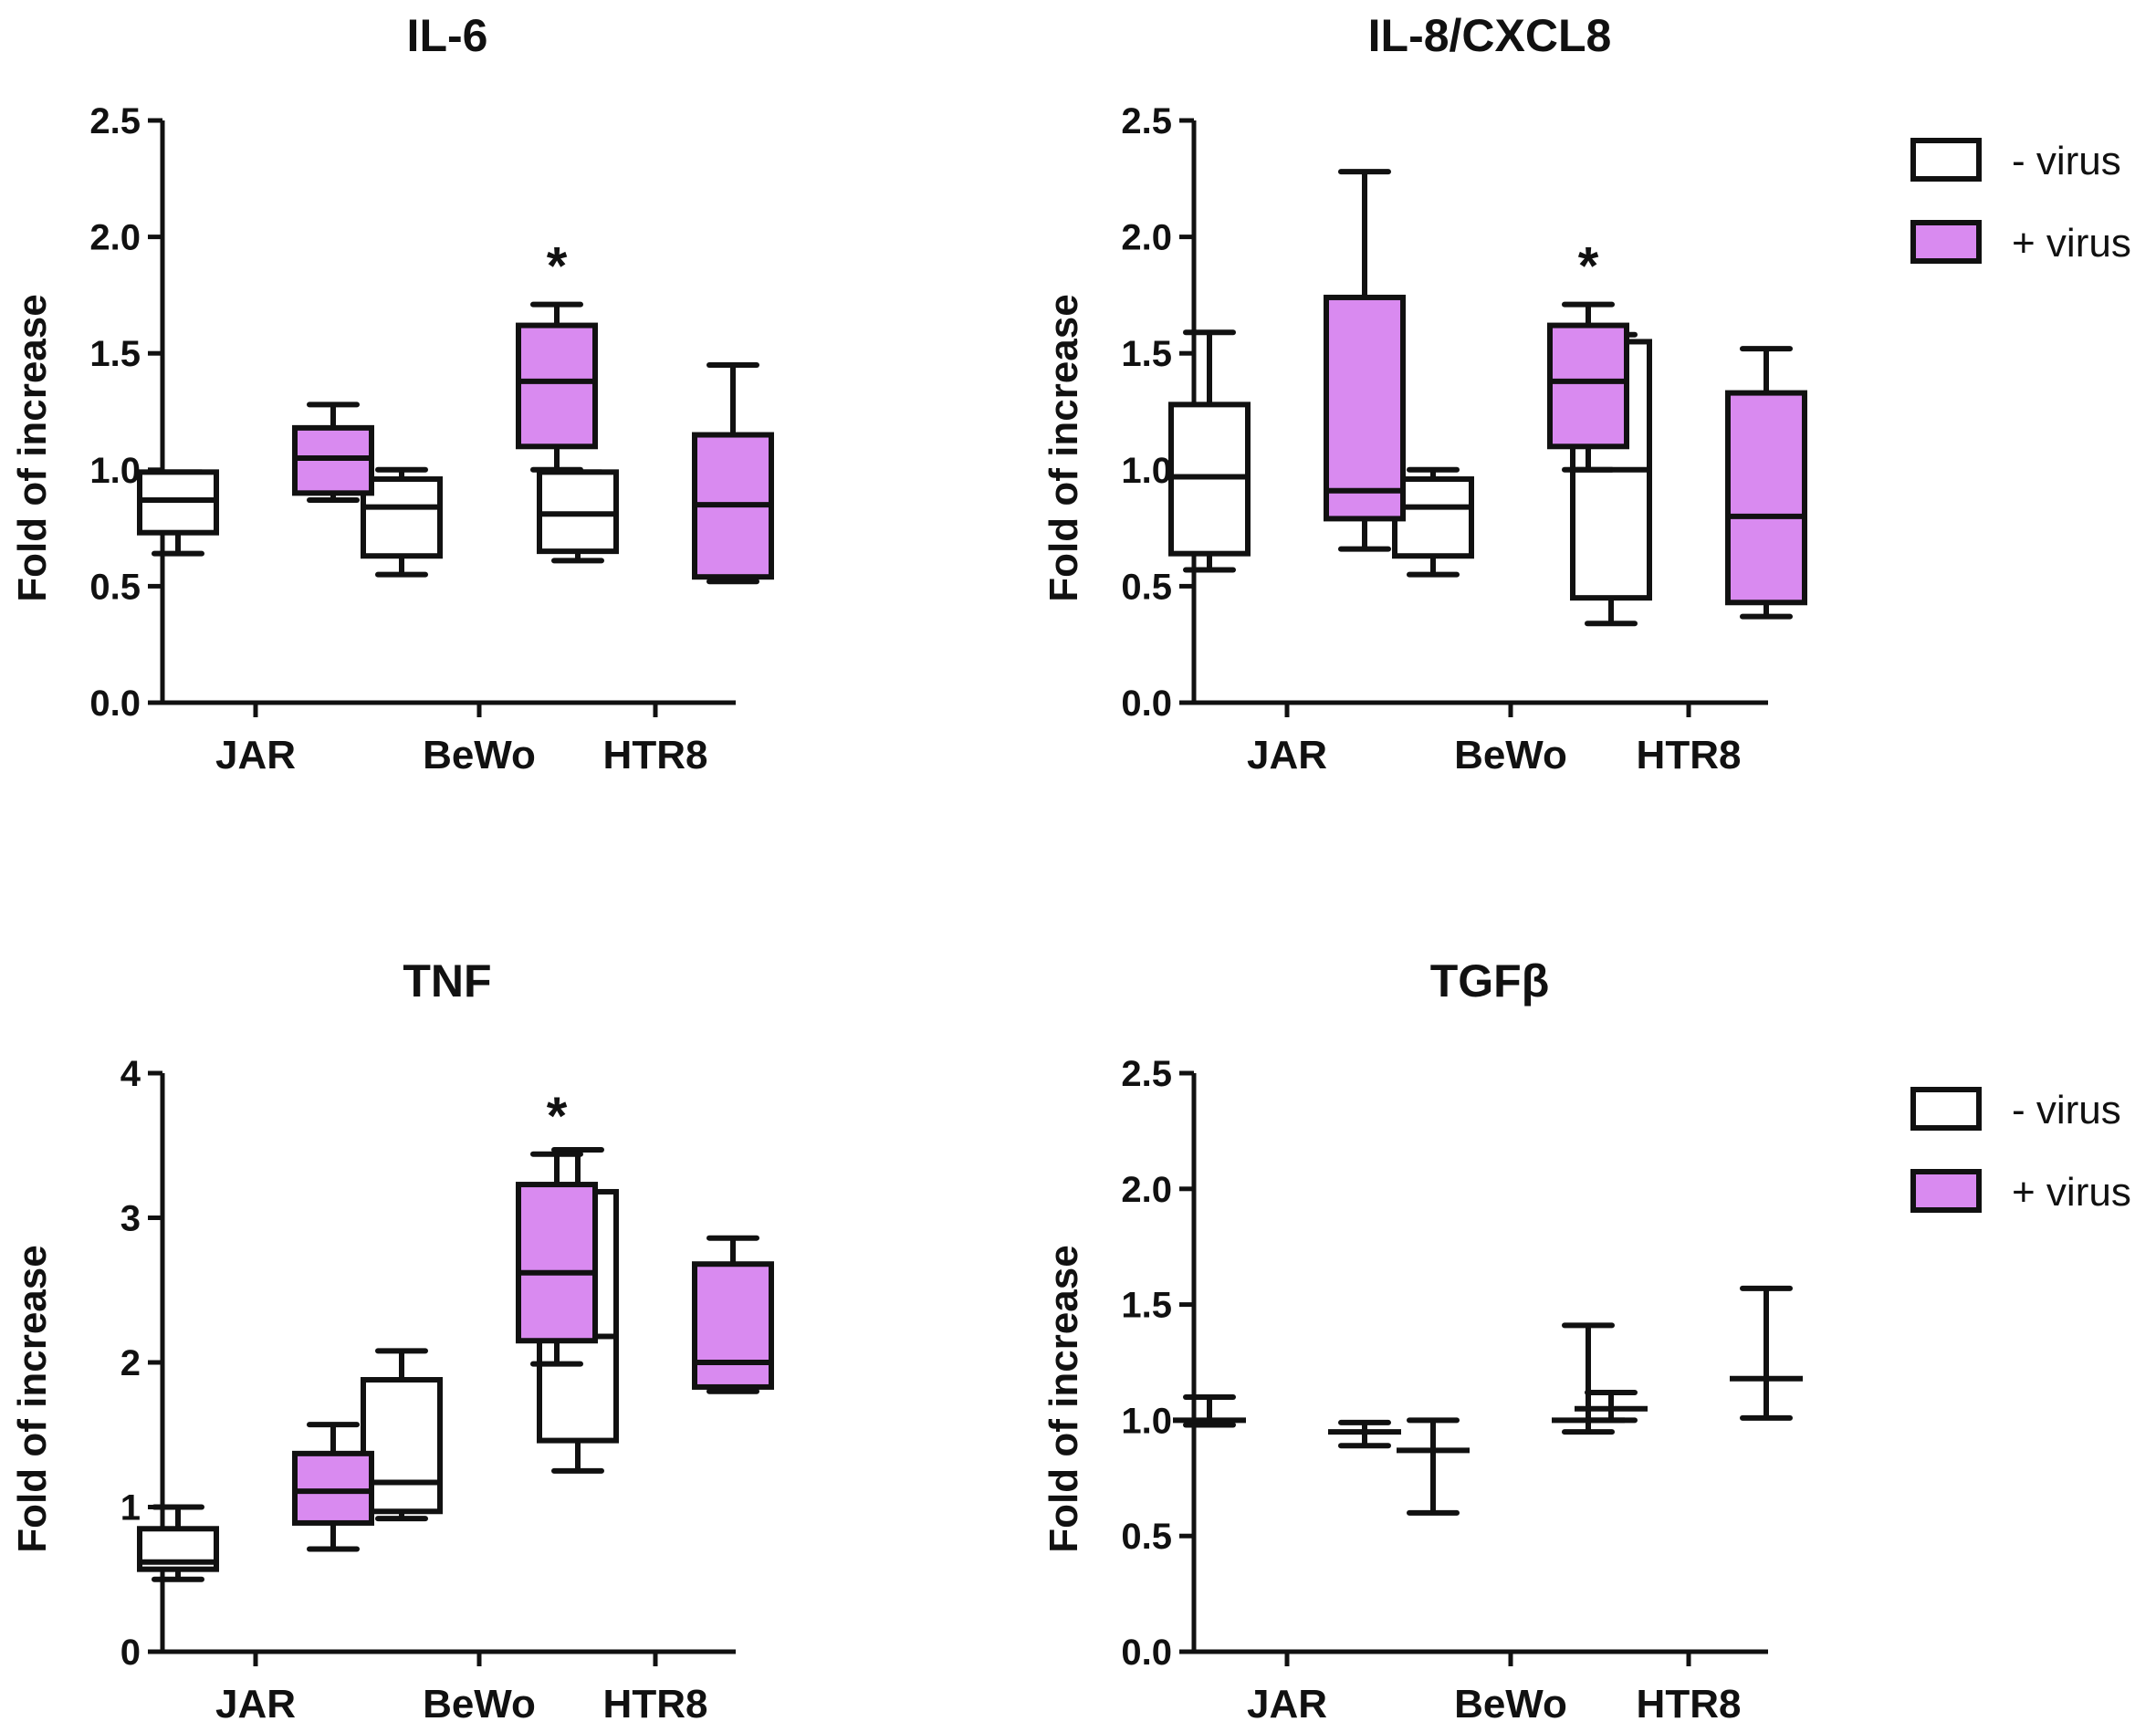 This screenshot has height=1732, width=2156. Describe the element at coordinates (1490, 35) in the screenshot. I see `chart-title: IL-8/CXCL8` at that location.